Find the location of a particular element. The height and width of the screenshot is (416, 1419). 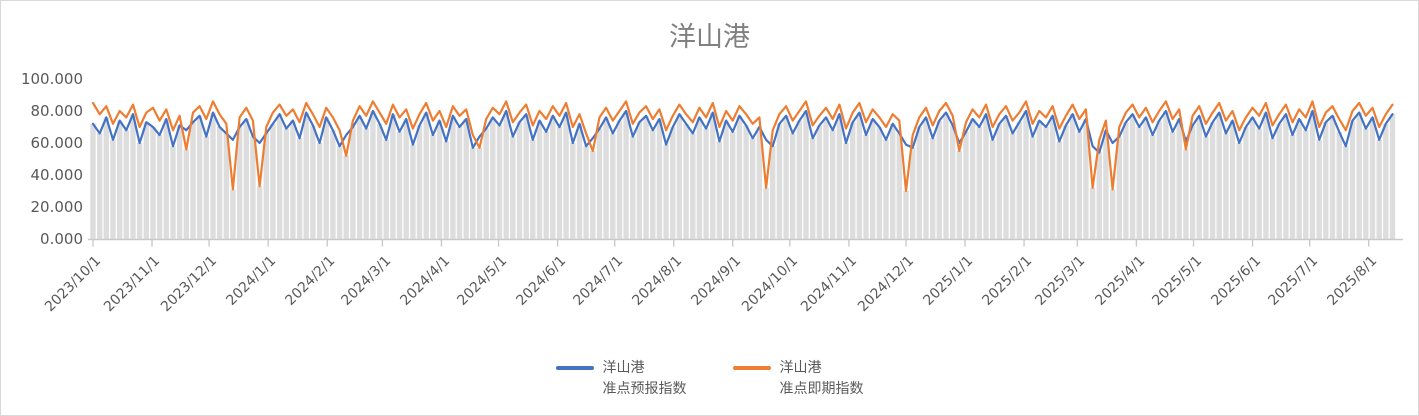

legend-item-spot: 洋山港 准点即期指数 is located at coordinates (798, 378).